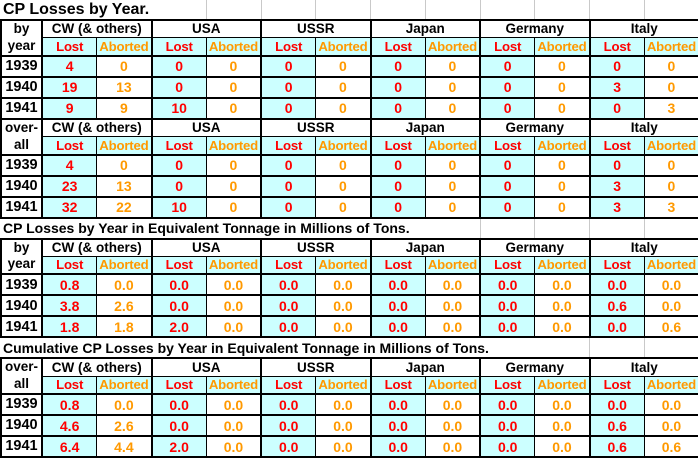  Describe the element at coordinates (69, 404) in the screenshot. I see `lost-value-cell: 0.8` at that location.